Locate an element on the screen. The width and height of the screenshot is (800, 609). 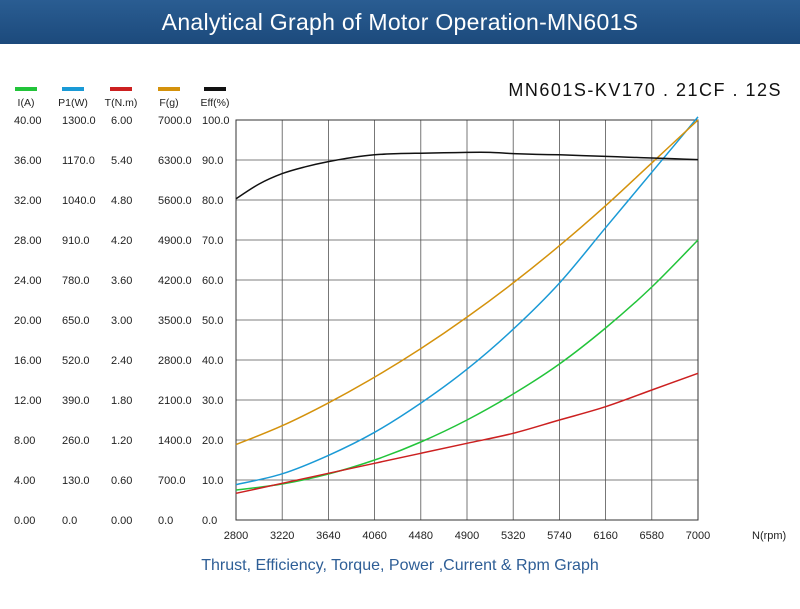
y-tick-label: 32.00 is located at coordinates (28, 201).